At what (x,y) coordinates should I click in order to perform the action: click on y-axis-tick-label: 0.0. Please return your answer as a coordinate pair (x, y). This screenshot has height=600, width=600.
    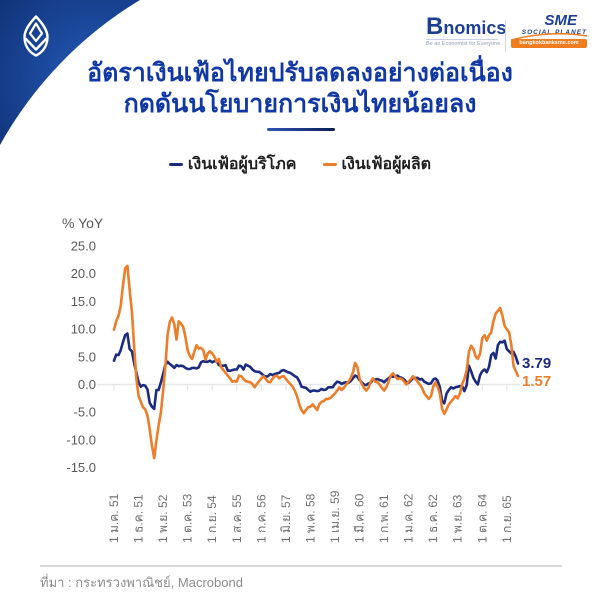
    Looking at the image, I should click on (87, 384).